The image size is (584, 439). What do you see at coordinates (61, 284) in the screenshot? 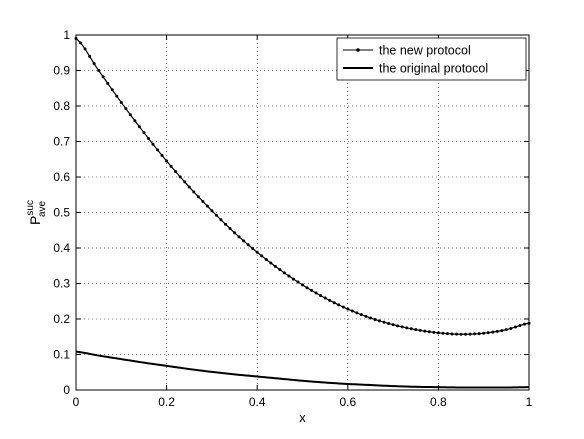
I see `y-tick-label: 0.3` at bounding box center [61, 284].